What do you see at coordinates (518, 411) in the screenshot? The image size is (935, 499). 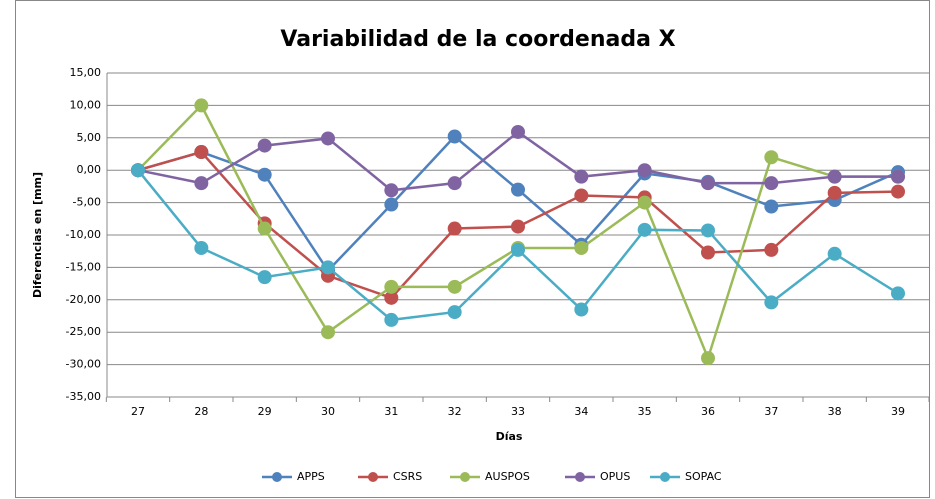 I see `x-tick-label: 33` at bounding box center [518, 411].